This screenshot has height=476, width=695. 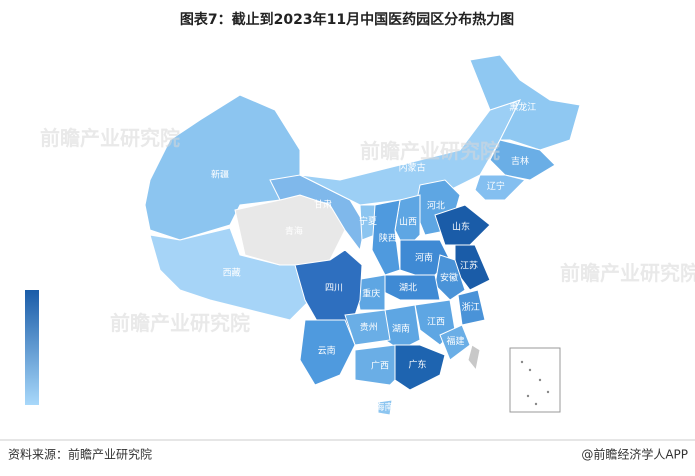 I want to click on region-label: 青海, so click(x=294, y=231).